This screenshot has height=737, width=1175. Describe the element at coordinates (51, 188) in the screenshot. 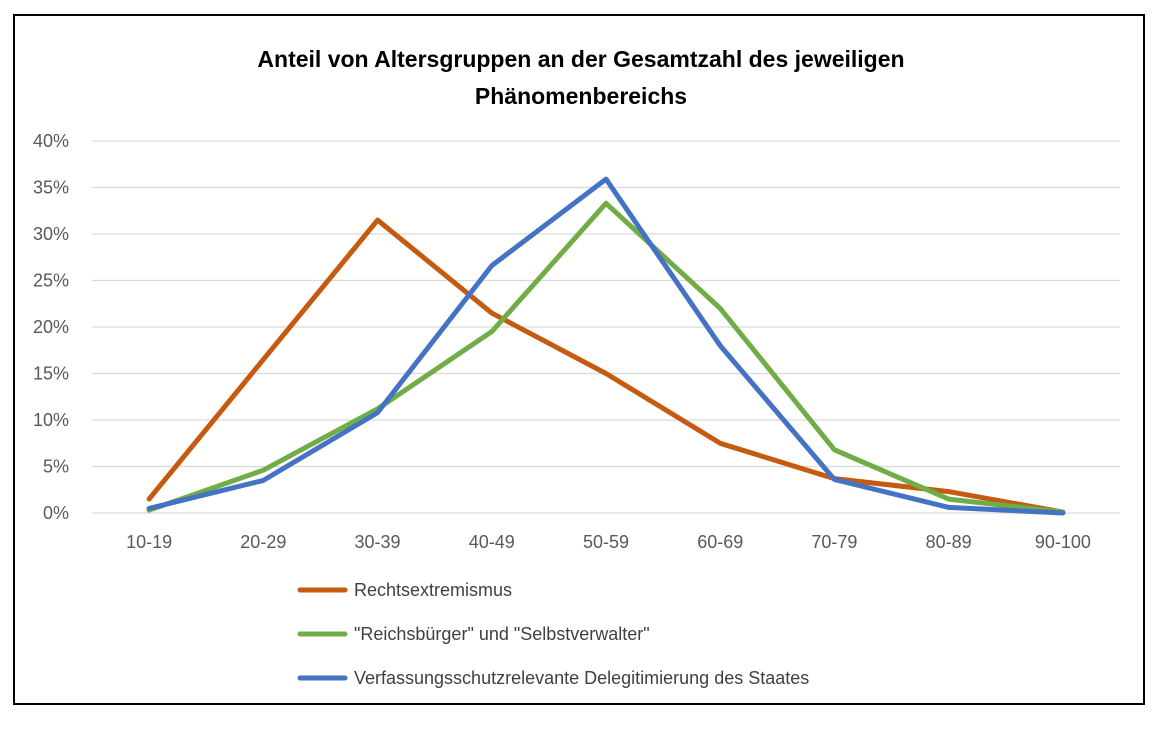

I see `y-tick-label: 35%` at that location.